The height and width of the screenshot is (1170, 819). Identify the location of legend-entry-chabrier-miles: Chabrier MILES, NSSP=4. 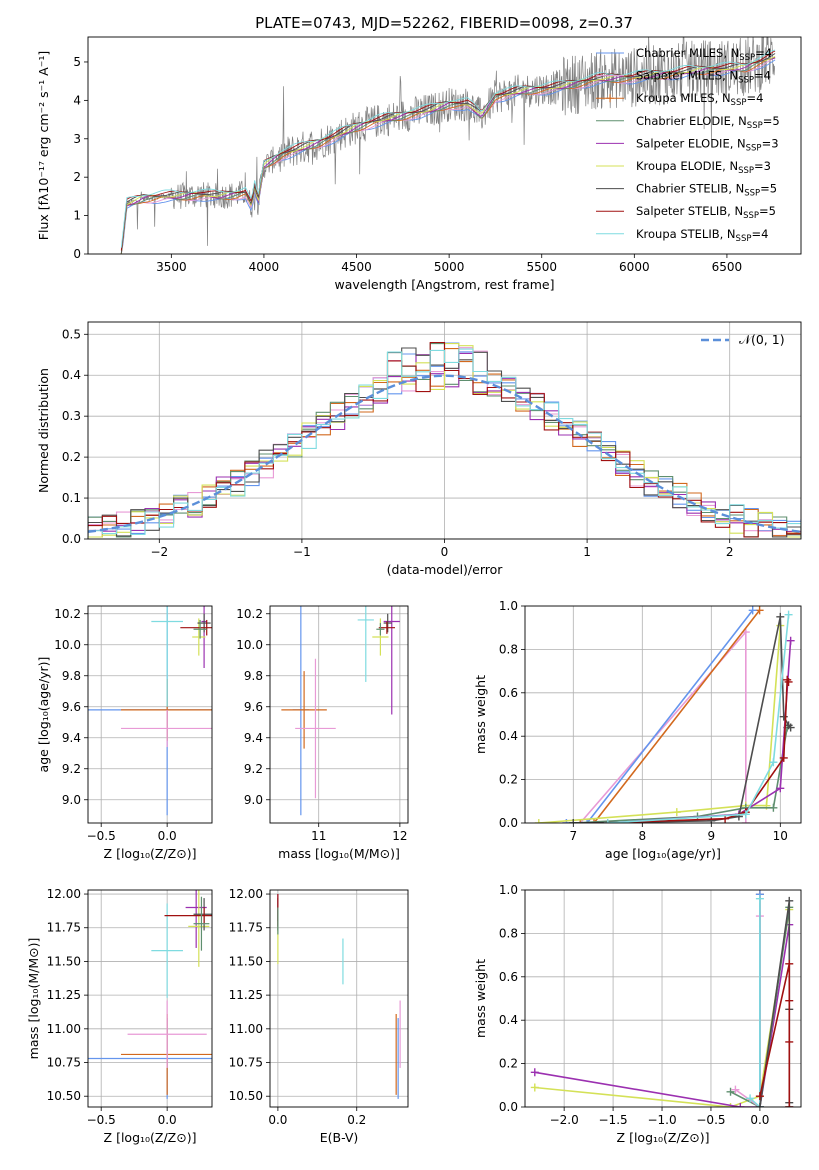
(704, 54).